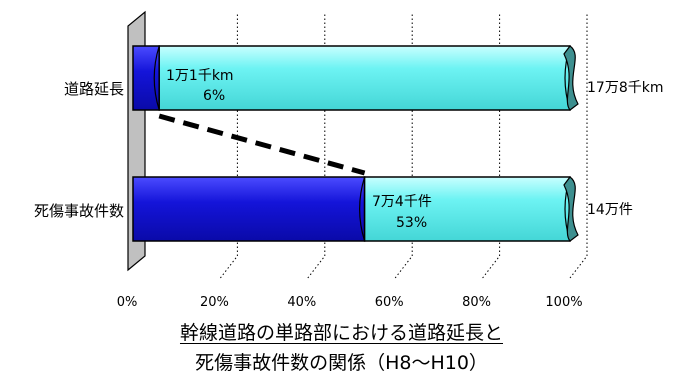  What do you see at coordinates (214, 96) in the screenshot?
I see `data-label-road-length-pct: 6%` at bounding box center [214, 96].